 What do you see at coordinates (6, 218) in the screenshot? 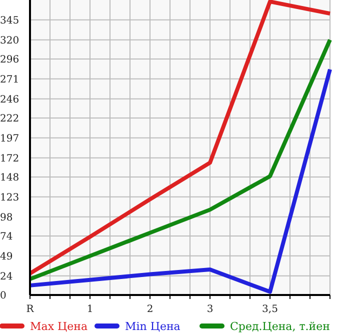
I see `y-tick-label: 98` at bounding box center [6, 218].